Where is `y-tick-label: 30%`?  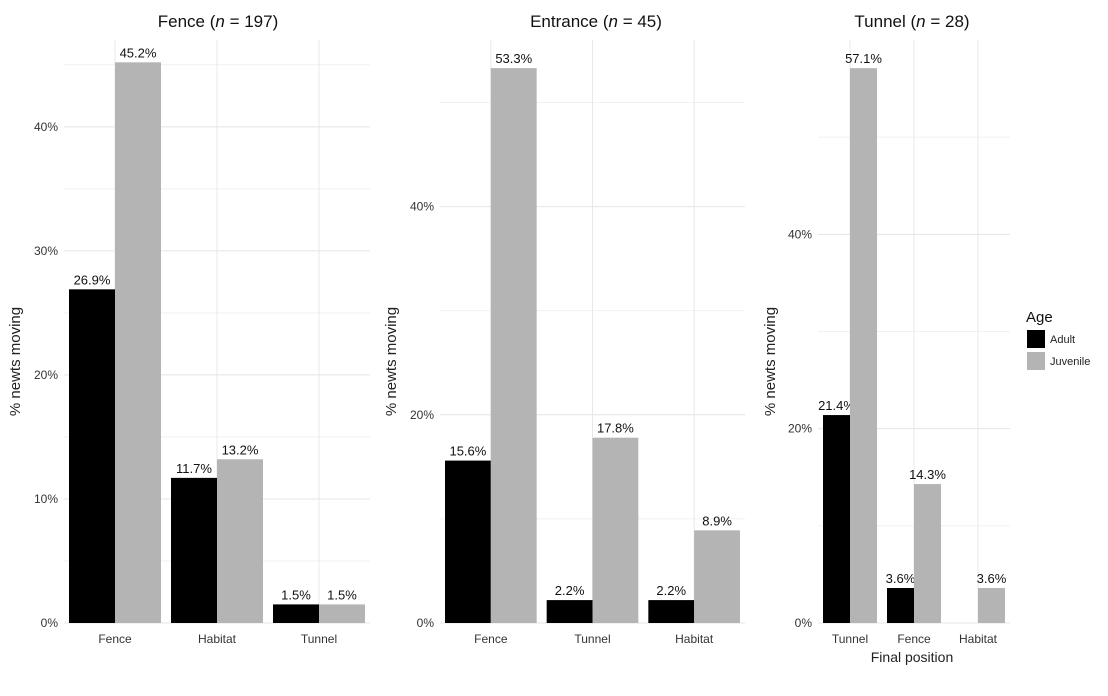 y-tick-label: 30% is located at coordinates (46, 251).